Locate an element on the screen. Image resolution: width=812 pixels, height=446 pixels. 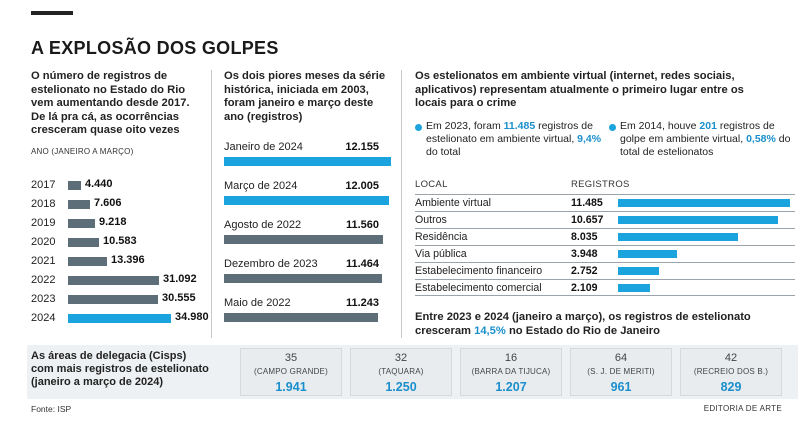
year-label: 2022 is located at coordinates (43, 280).